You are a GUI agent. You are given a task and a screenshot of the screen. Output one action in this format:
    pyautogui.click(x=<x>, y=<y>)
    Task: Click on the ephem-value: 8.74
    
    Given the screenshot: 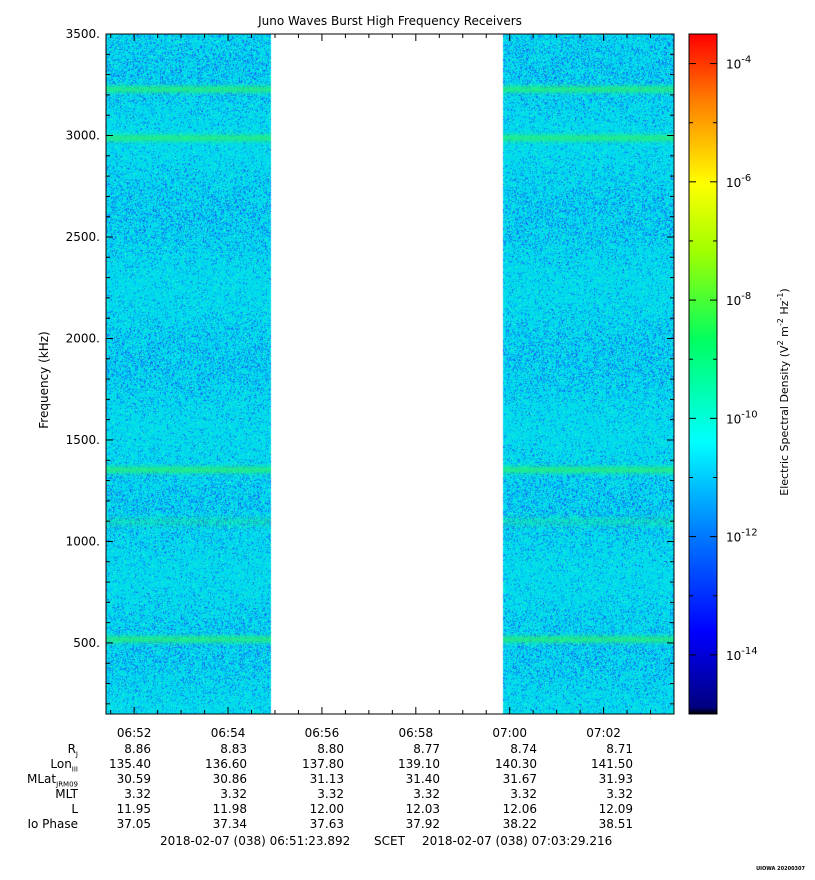 What is the action you would take?
    pyautogui.click(x=523, y=749)
    